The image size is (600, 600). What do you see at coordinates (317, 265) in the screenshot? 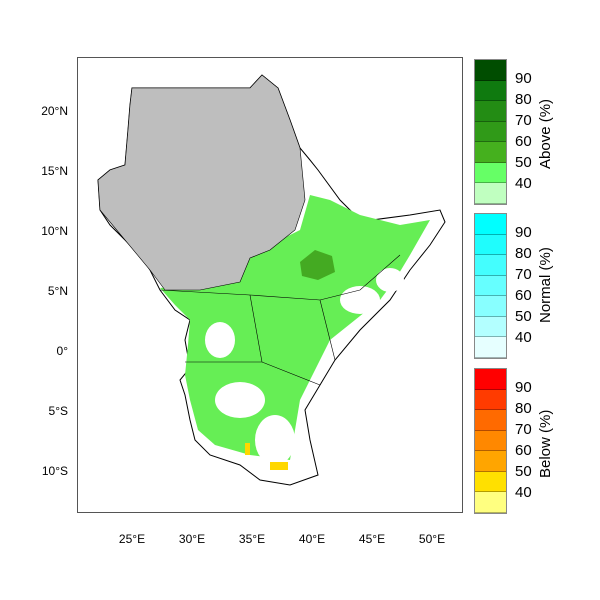
I see `above-60-area` at bounding box center [317, 265].